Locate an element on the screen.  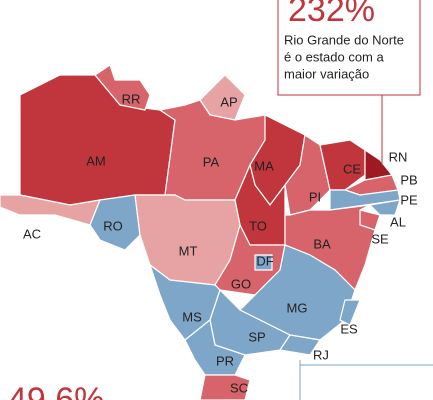
callout-line: maior variação is located at coordinates (326, 73).